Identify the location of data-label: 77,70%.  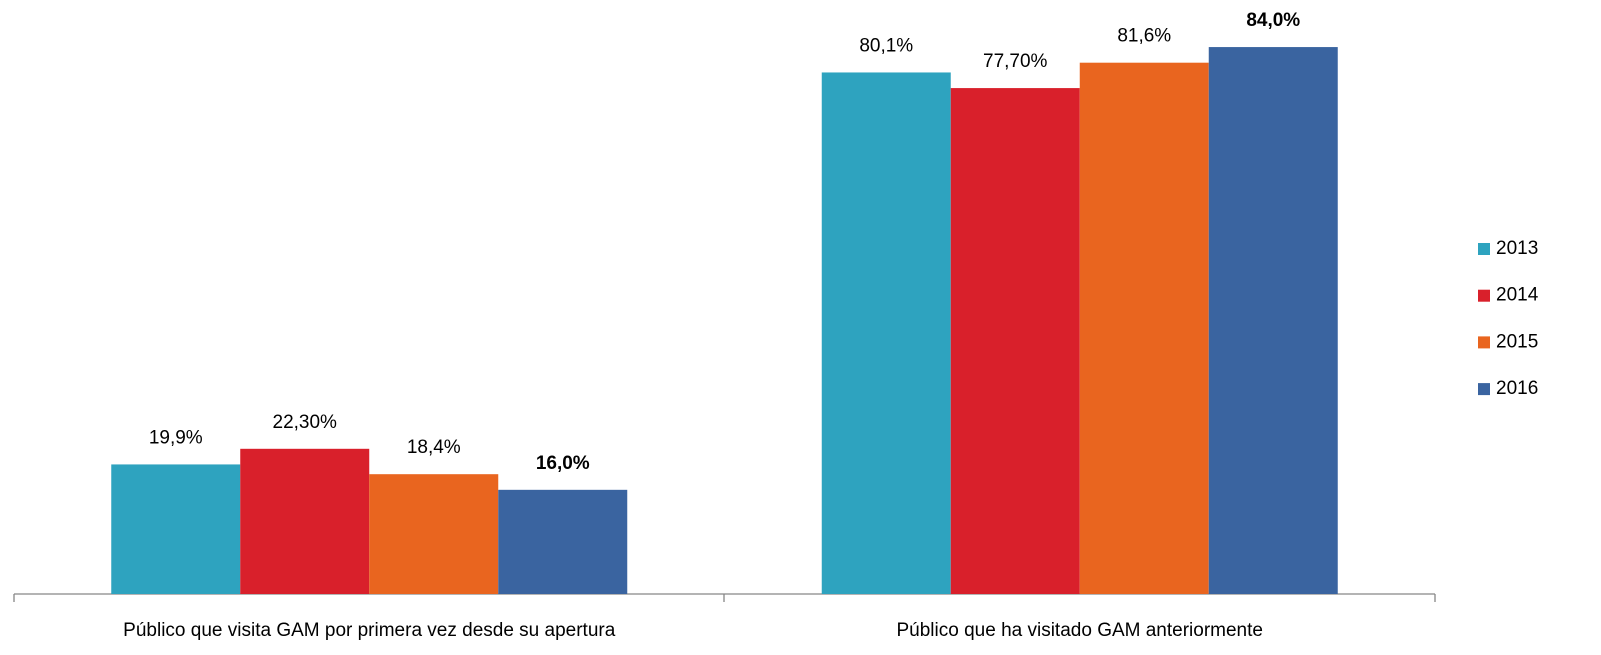
(1015, 61).